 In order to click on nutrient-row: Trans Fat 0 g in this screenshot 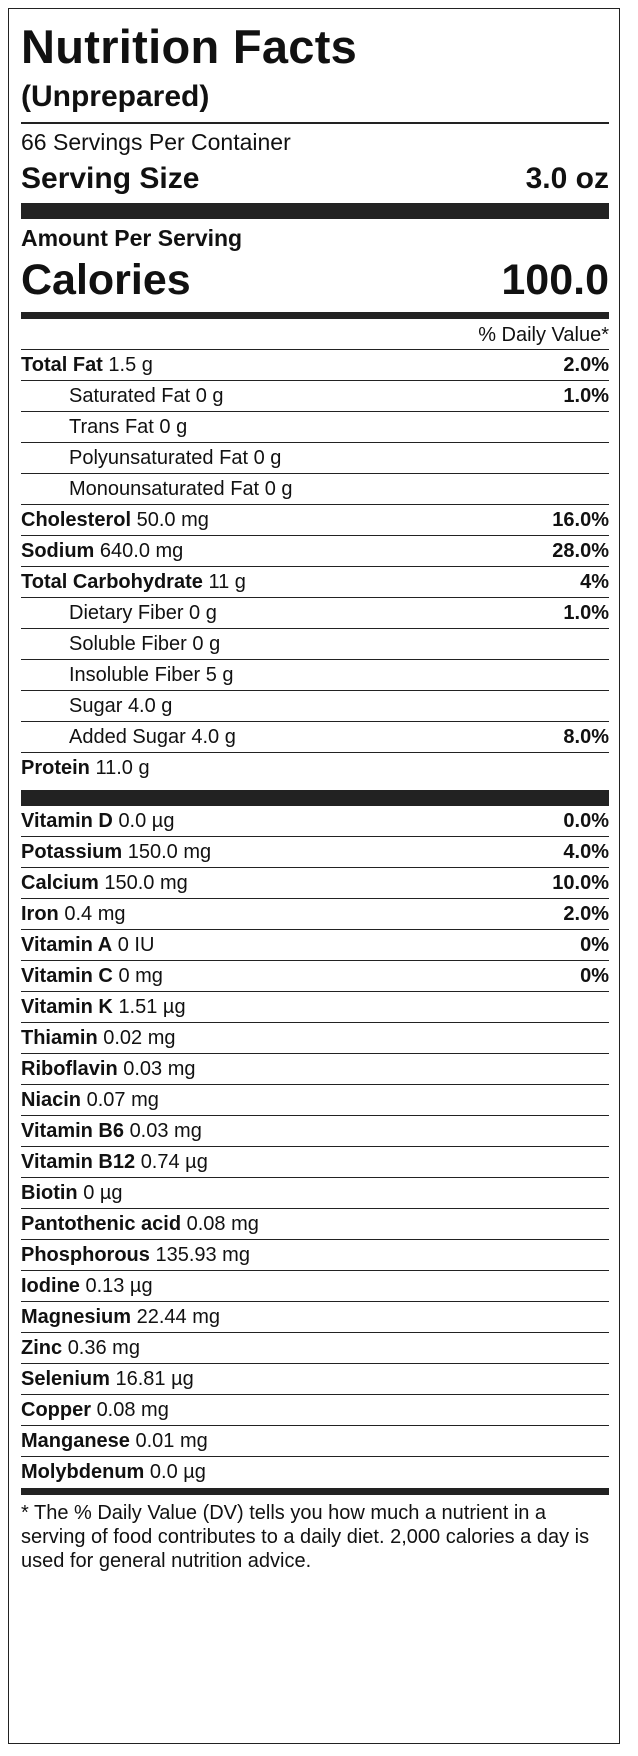, I will do `click(315, 427)`.